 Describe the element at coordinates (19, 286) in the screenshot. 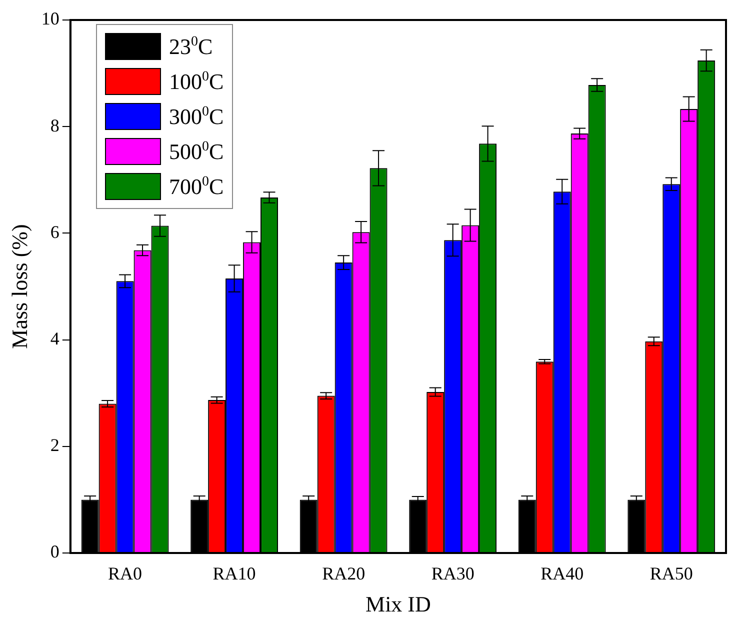

I see `y-axis-title: Mass loss (%)` at that location.